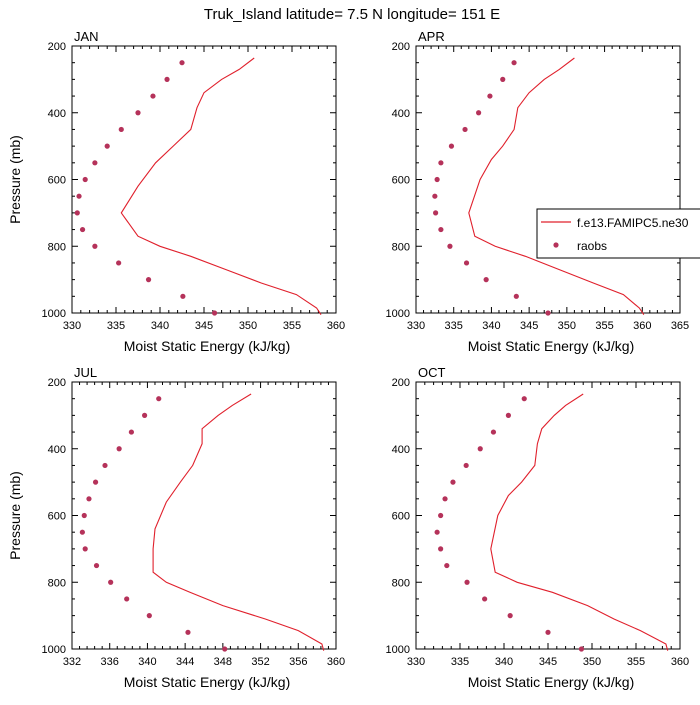  What do you see at coordinates (223, 662) in the screenshot?
I see `x-tick-label: 348` at bounding box center [223, 662].